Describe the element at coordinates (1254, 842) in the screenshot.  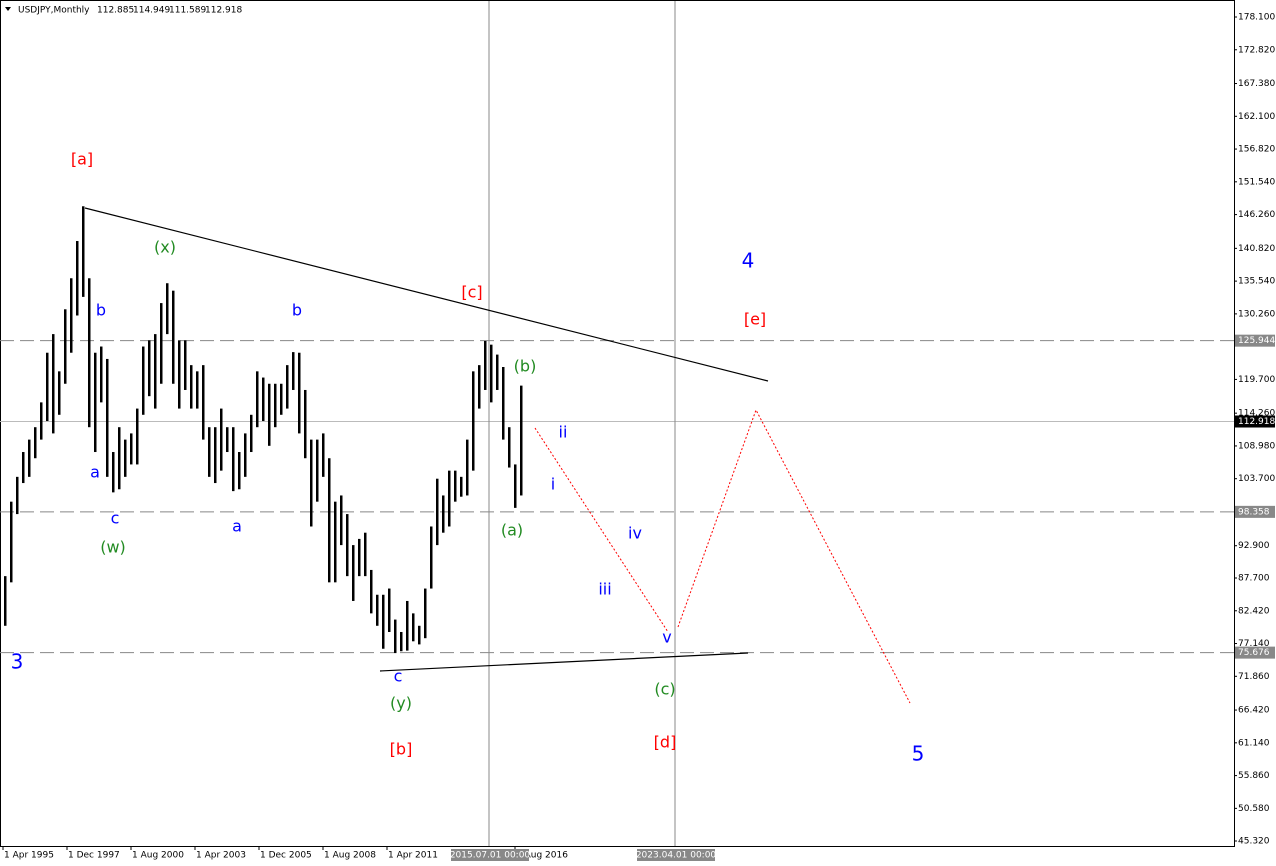
I see `y-tick-label: 45.320` at that location.